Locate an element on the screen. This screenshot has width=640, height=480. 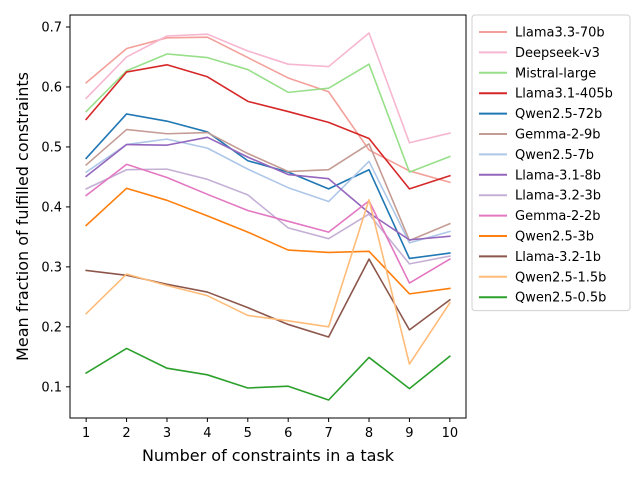
x-tick-label: 7 is located at coordinates (328, 433).